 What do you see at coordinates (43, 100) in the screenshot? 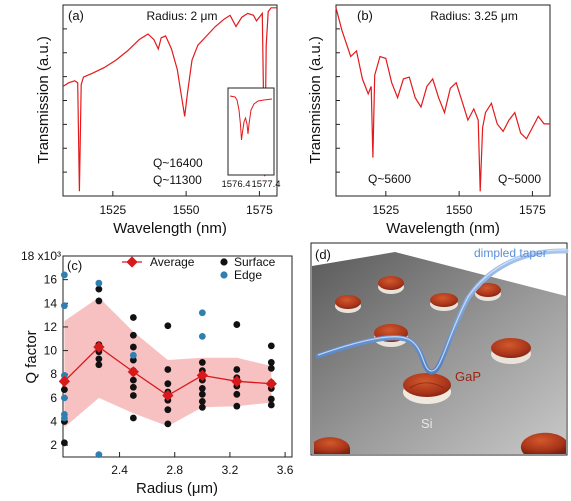
I see `panel-a-ylabel: Transmission (a.u.)` at bounding box center [43, 100].